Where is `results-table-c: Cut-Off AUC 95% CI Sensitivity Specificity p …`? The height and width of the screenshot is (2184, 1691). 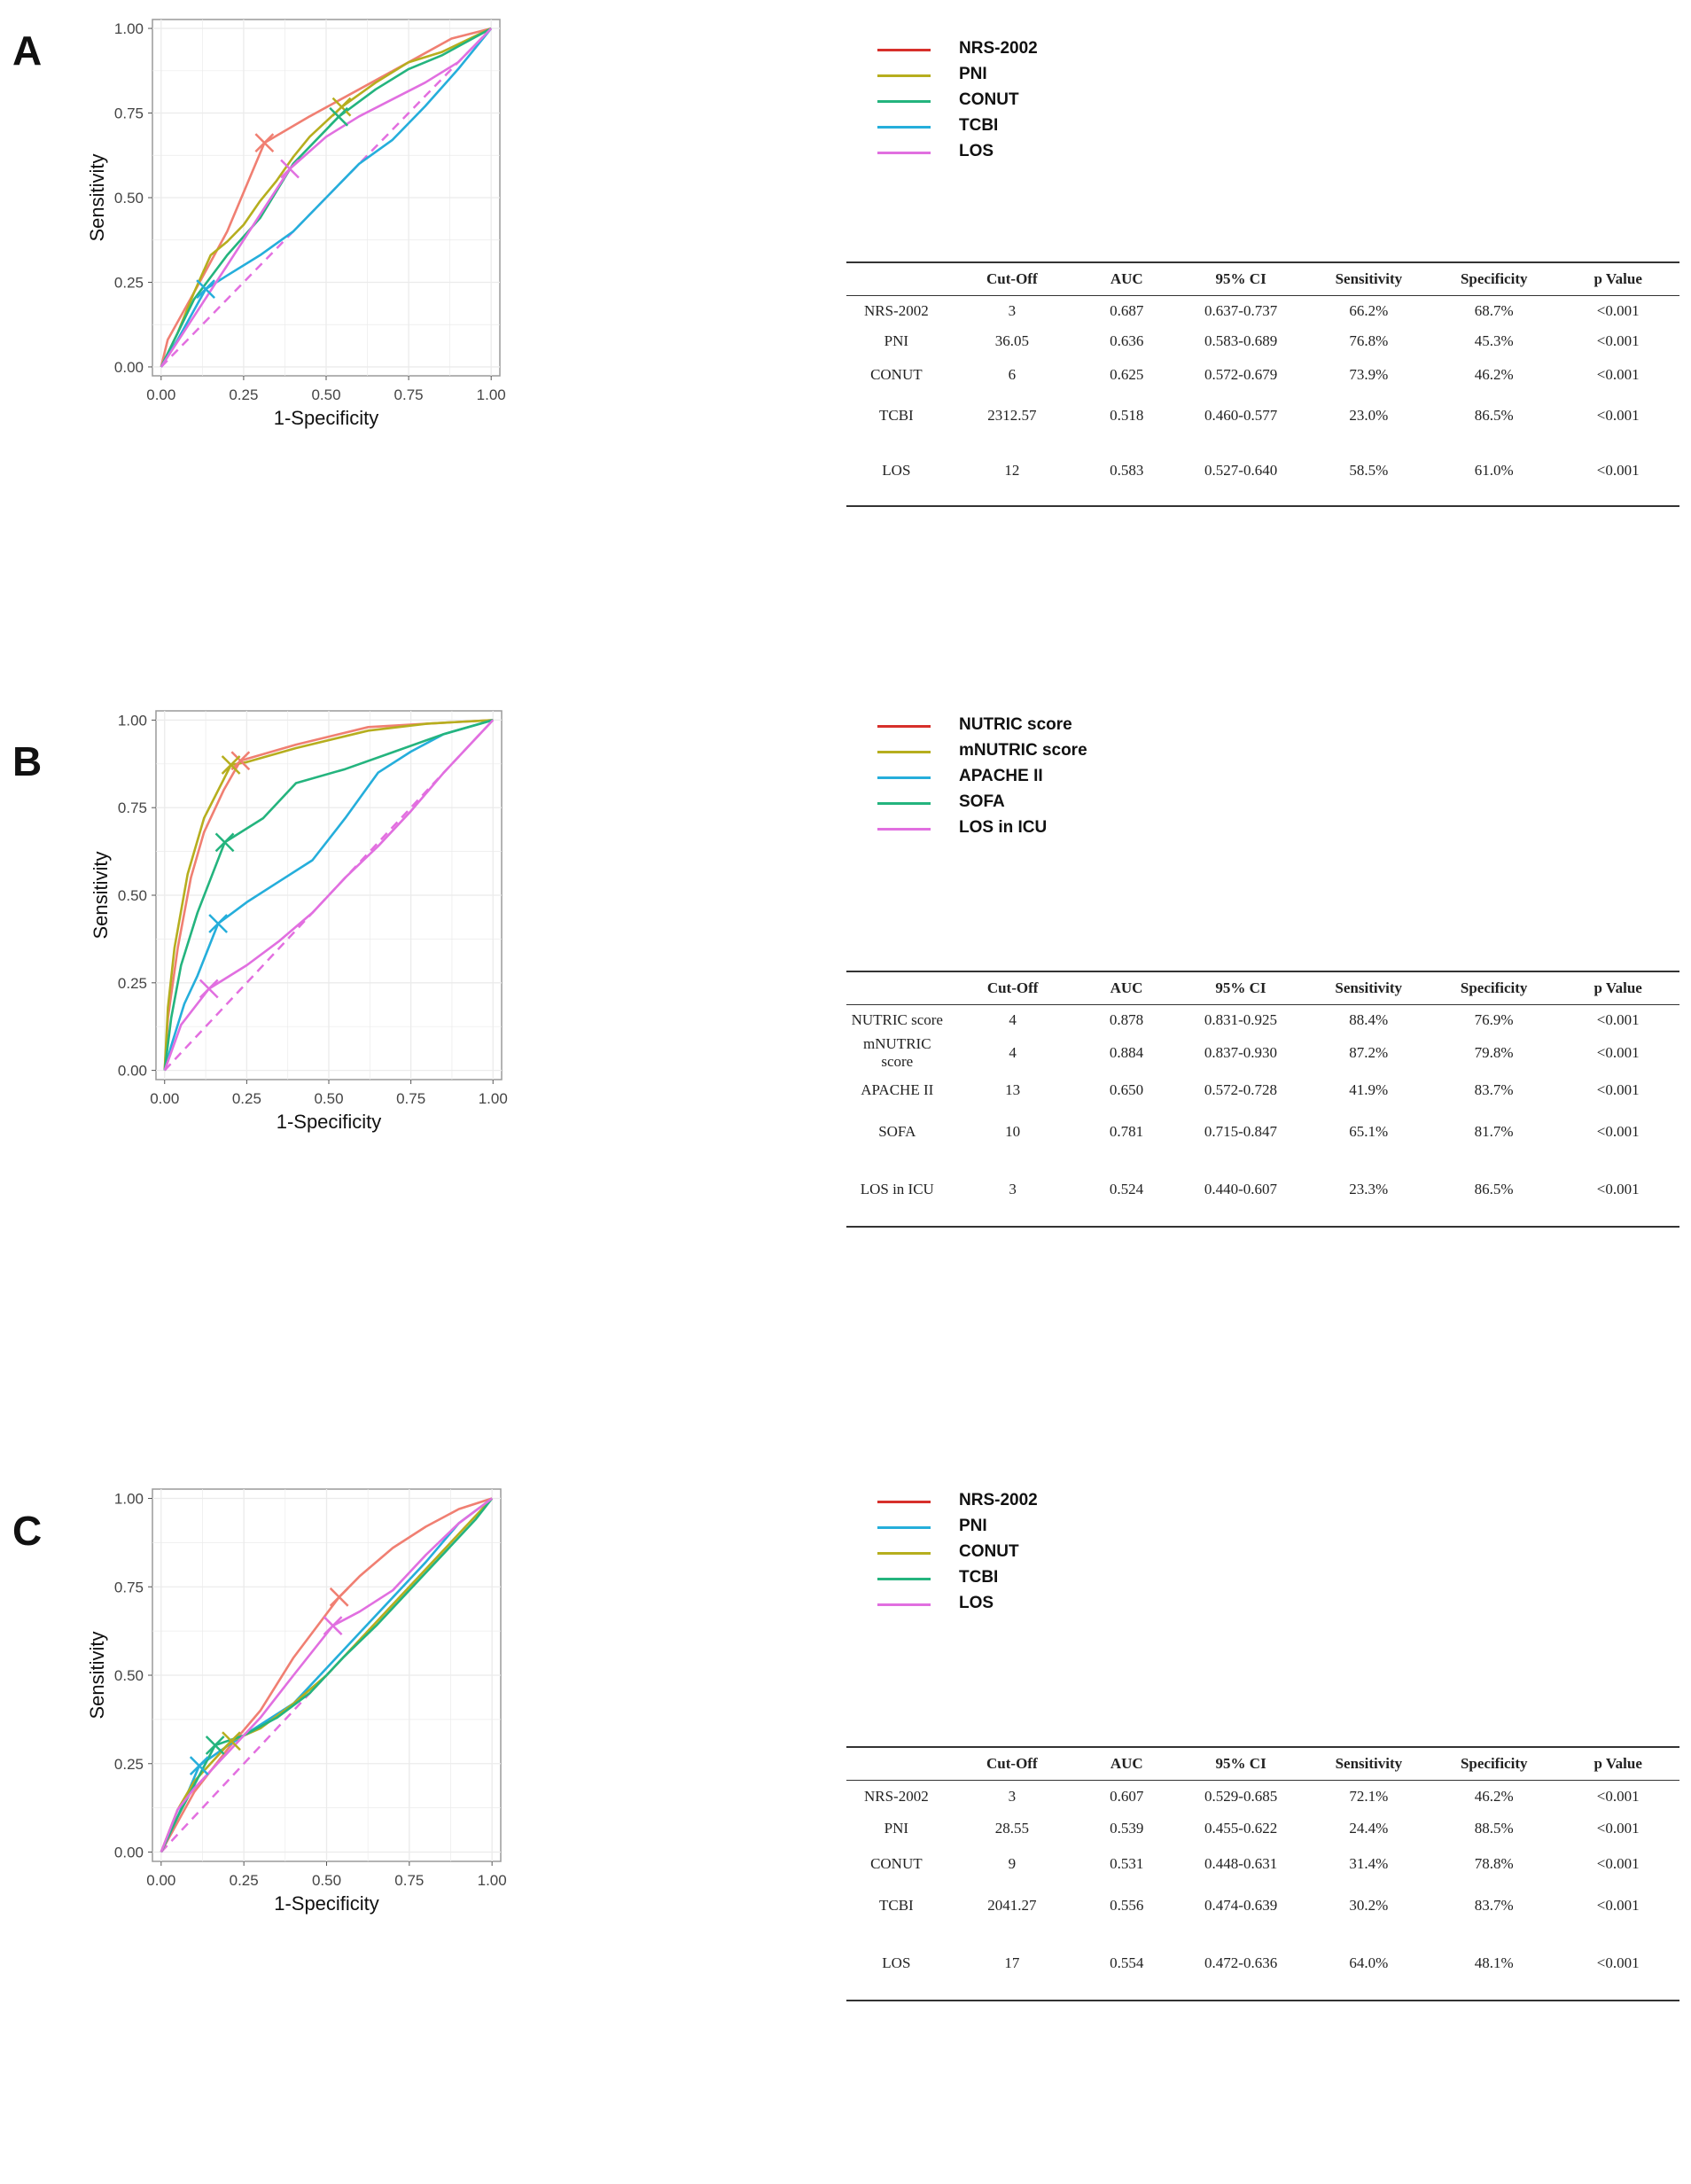 results-table-c: Cut-Off AUC 95% CI Sensitivity Specificity p … is located at coordinates (1262, 1873).